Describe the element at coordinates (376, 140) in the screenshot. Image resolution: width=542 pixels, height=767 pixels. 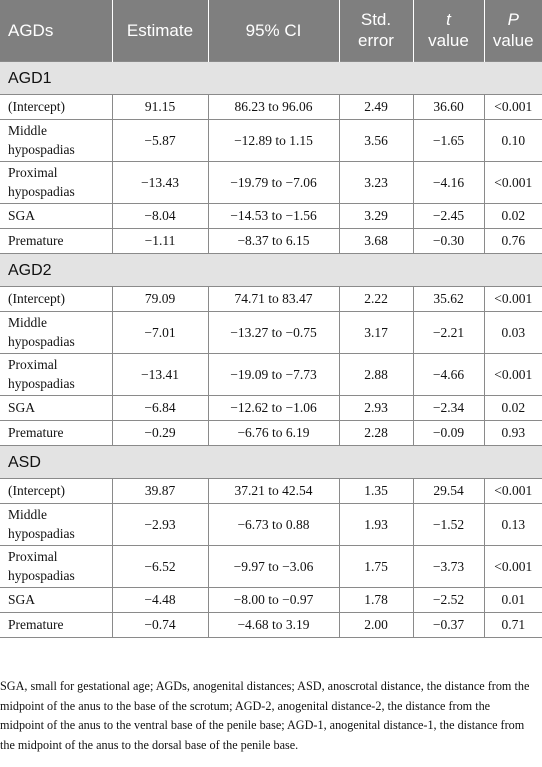
I see `stderr-cell: 3.56` at that location.